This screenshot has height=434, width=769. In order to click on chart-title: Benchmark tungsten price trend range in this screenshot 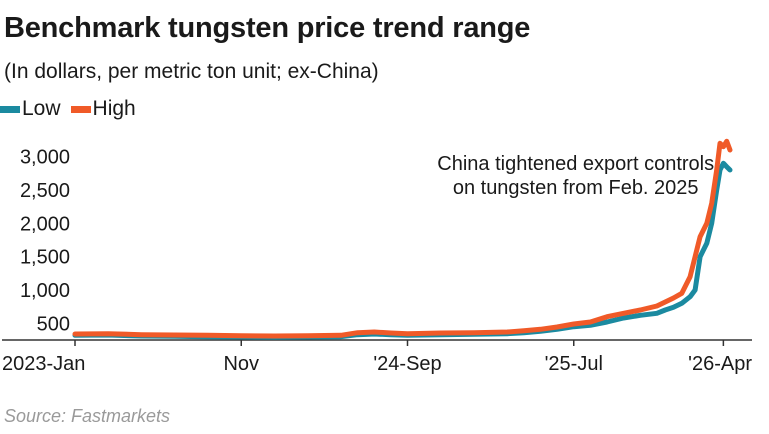, I will do `click(267, 28)`.